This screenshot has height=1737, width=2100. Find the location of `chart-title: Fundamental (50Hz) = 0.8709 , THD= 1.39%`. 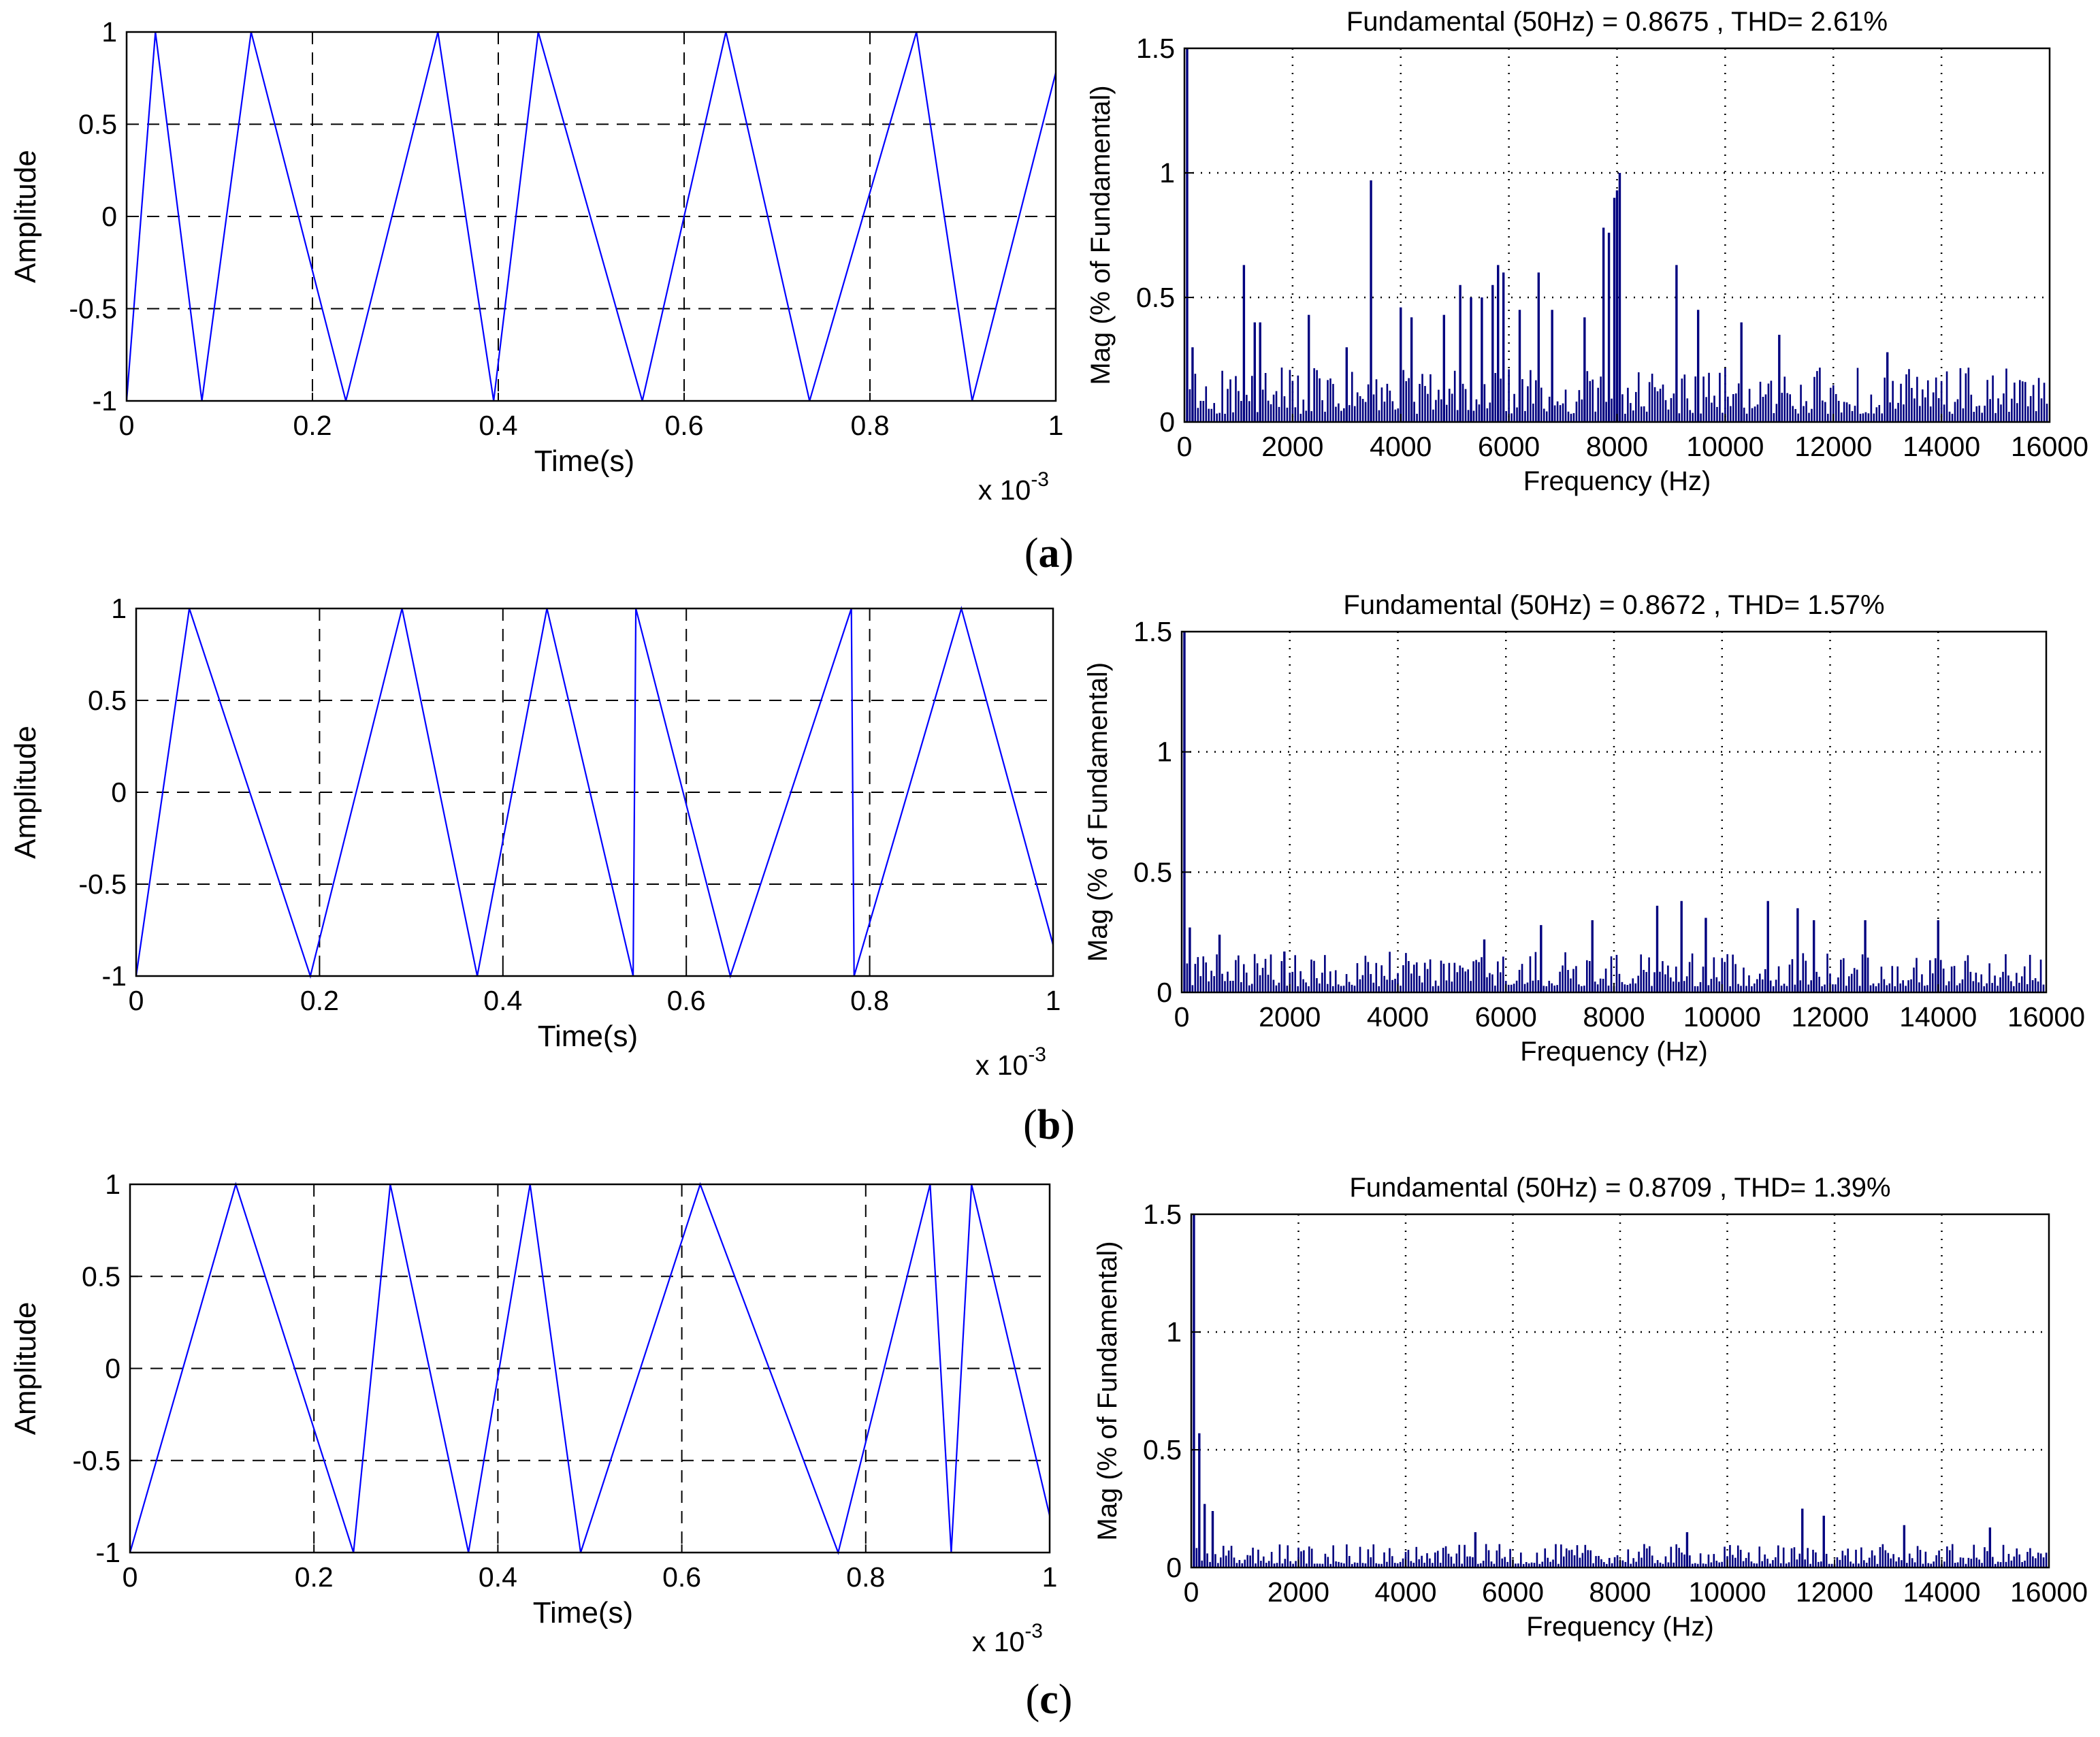

chart-title: Fundamental (50Hz) = 0.8709 , THD= 1.39% is located at coordinates (1620, 1188).